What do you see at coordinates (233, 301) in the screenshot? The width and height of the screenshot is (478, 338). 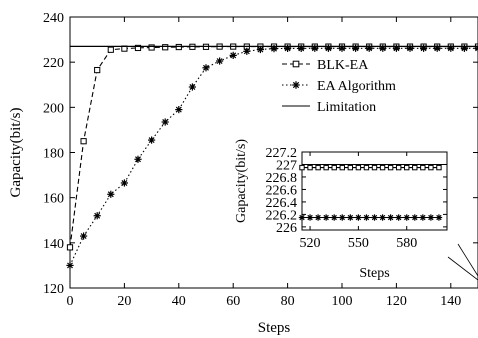 I see `x-tick-label: 60` at bounding box center [233, 301].